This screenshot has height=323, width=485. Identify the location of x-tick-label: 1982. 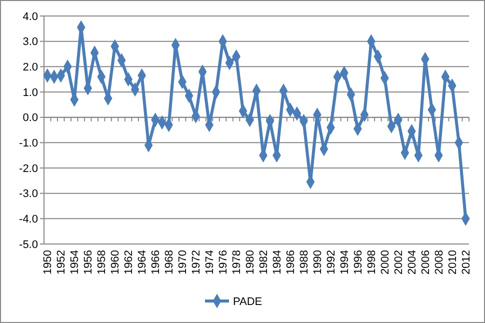
(264, 262).